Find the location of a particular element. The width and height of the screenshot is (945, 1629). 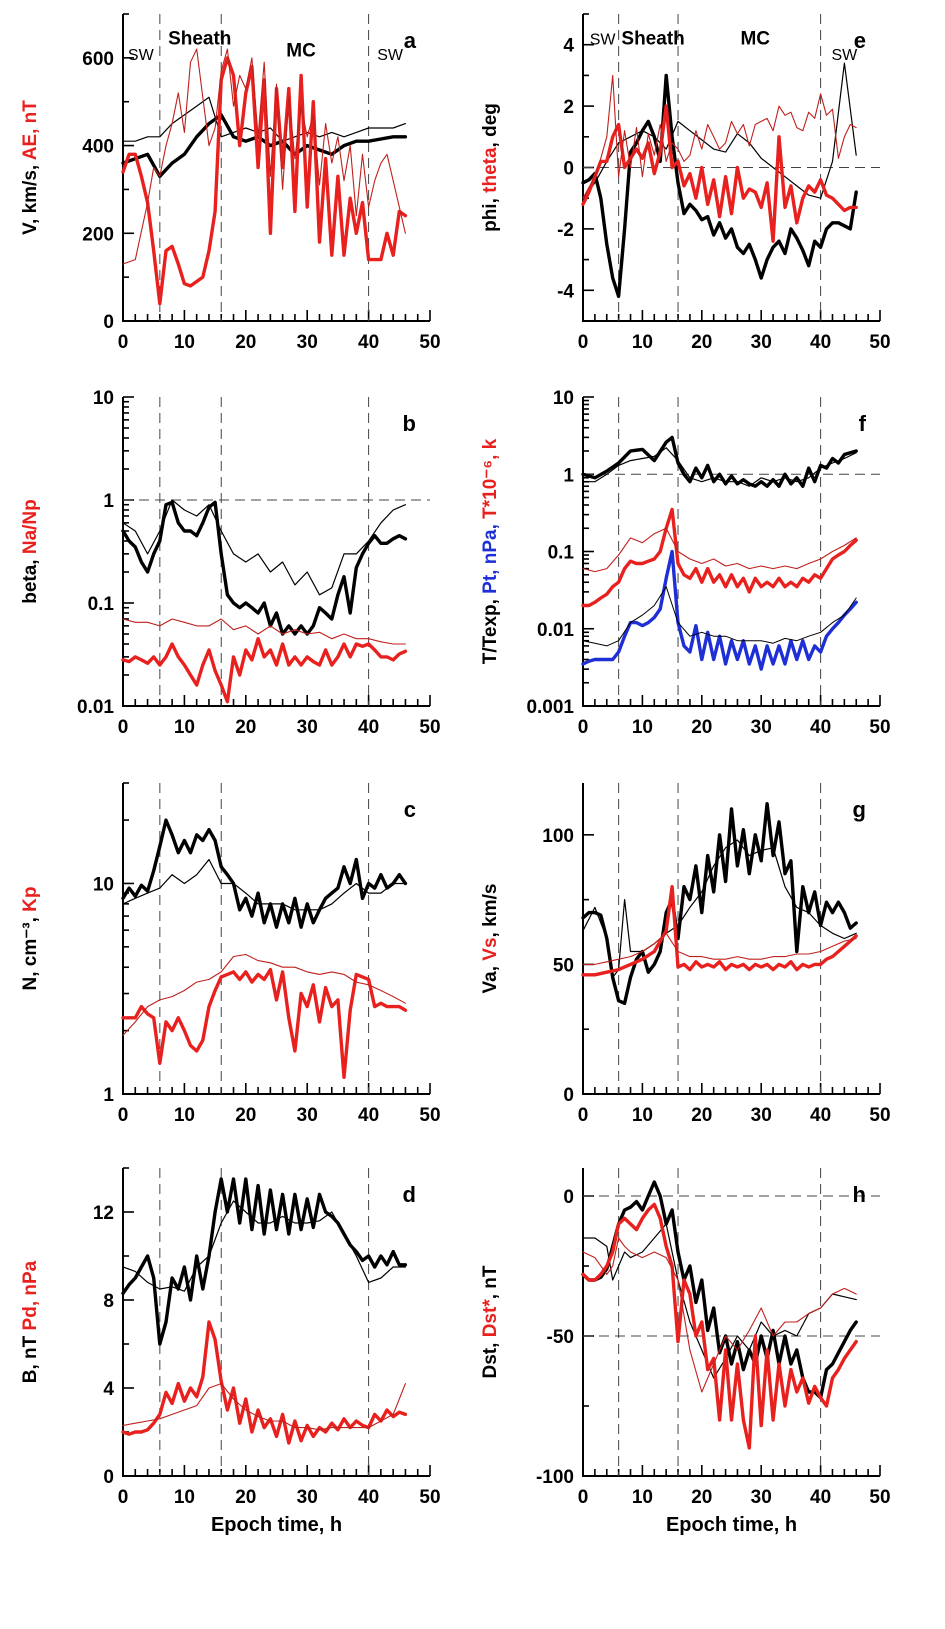

y-tick-label: -50 is located at coordinates (560, 1337).